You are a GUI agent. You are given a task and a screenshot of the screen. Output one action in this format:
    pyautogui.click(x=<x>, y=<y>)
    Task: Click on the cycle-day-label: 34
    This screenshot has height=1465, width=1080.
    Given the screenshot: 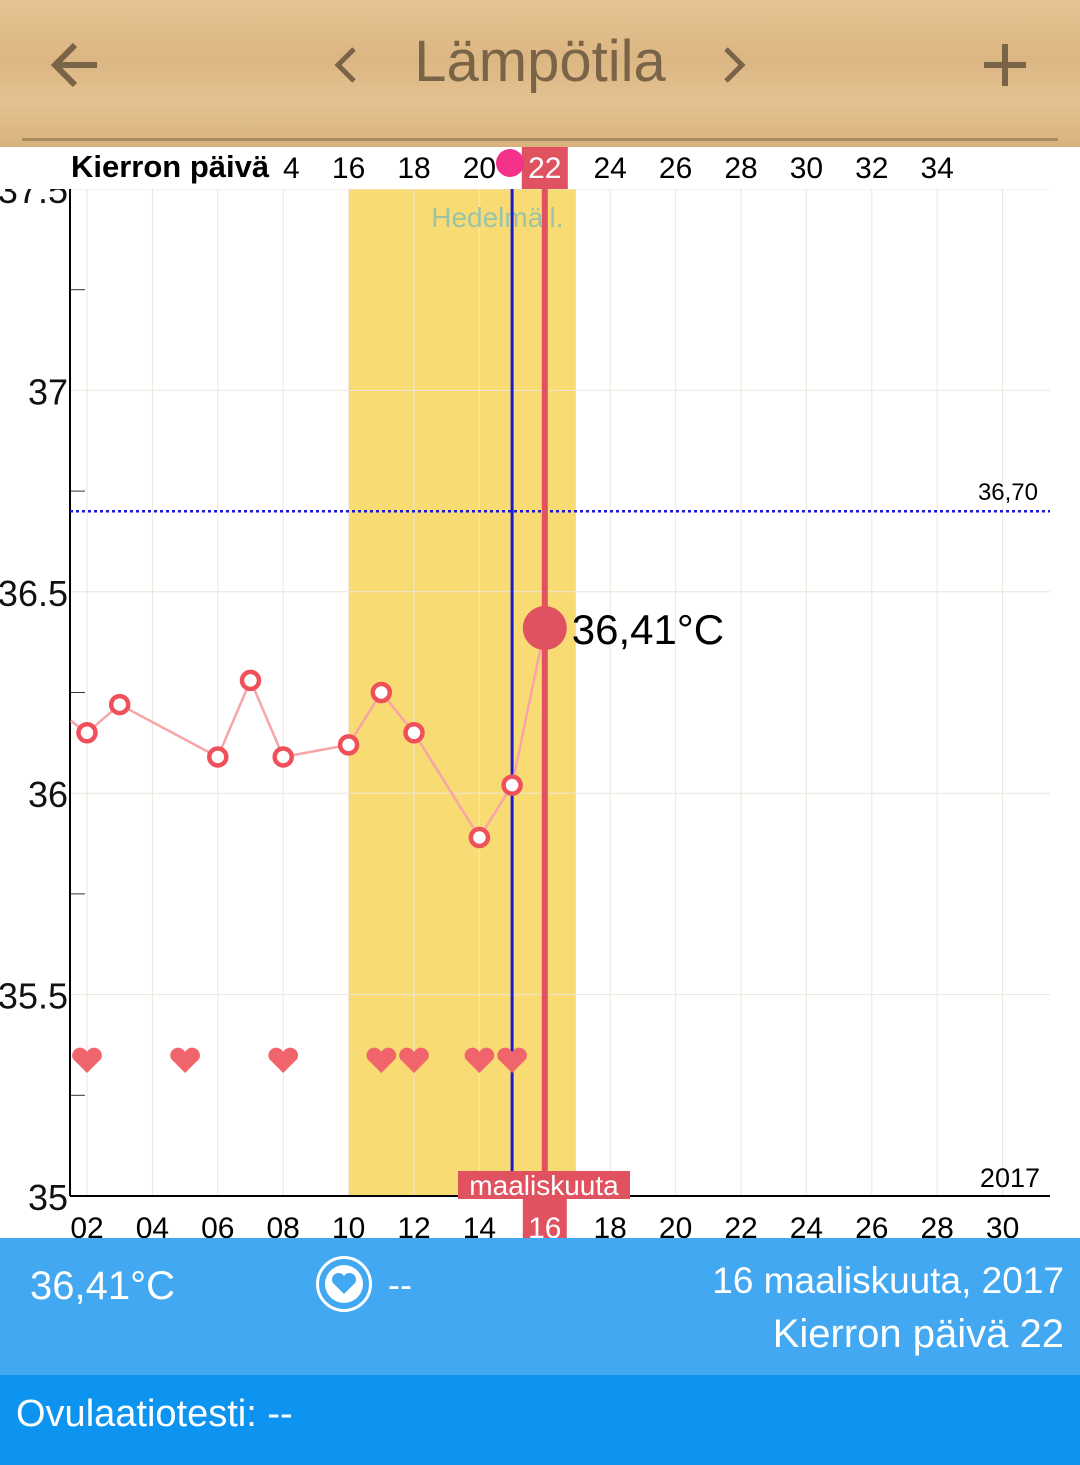 What is the action you would take?
    pyautogui.click(x=937, y=168)
    